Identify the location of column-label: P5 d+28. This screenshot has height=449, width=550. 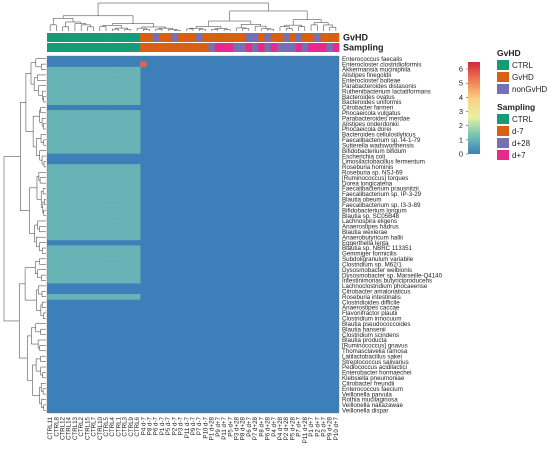
(292, 428).